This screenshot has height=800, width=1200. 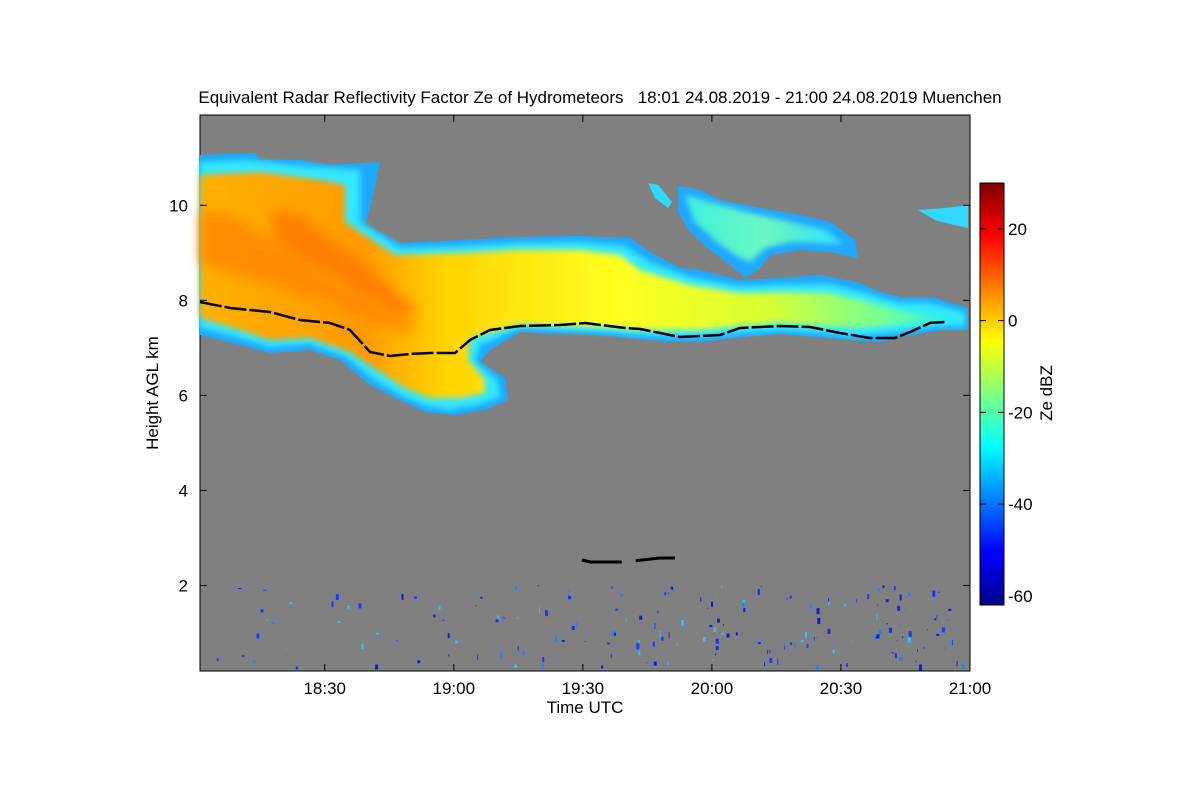 What do you see at coordinates (183, 585) in the screenshot?
I see `y-tick-label: 2` at bounding box center [183, 585].